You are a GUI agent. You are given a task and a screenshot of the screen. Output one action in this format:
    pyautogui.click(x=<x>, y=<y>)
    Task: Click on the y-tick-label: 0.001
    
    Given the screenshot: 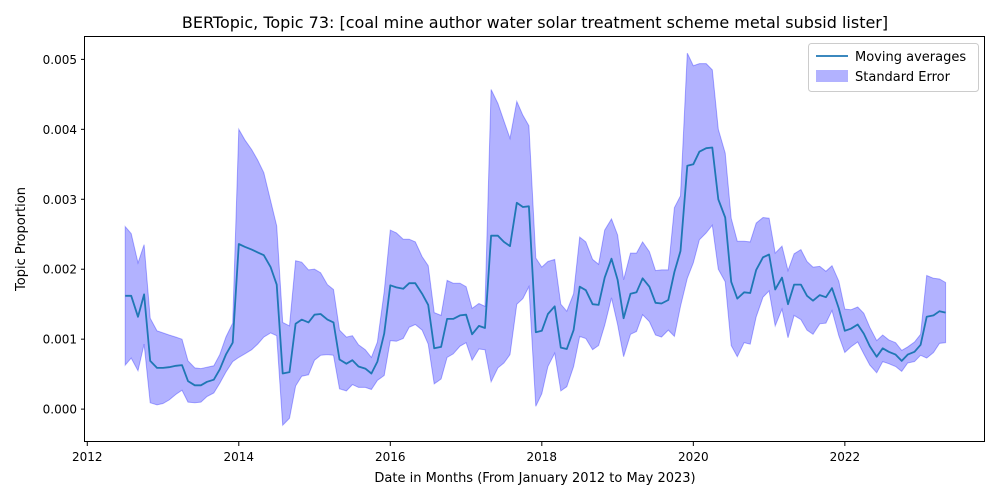 What is the action you would take?
    pyautogui.click(x=60, y=340)
    